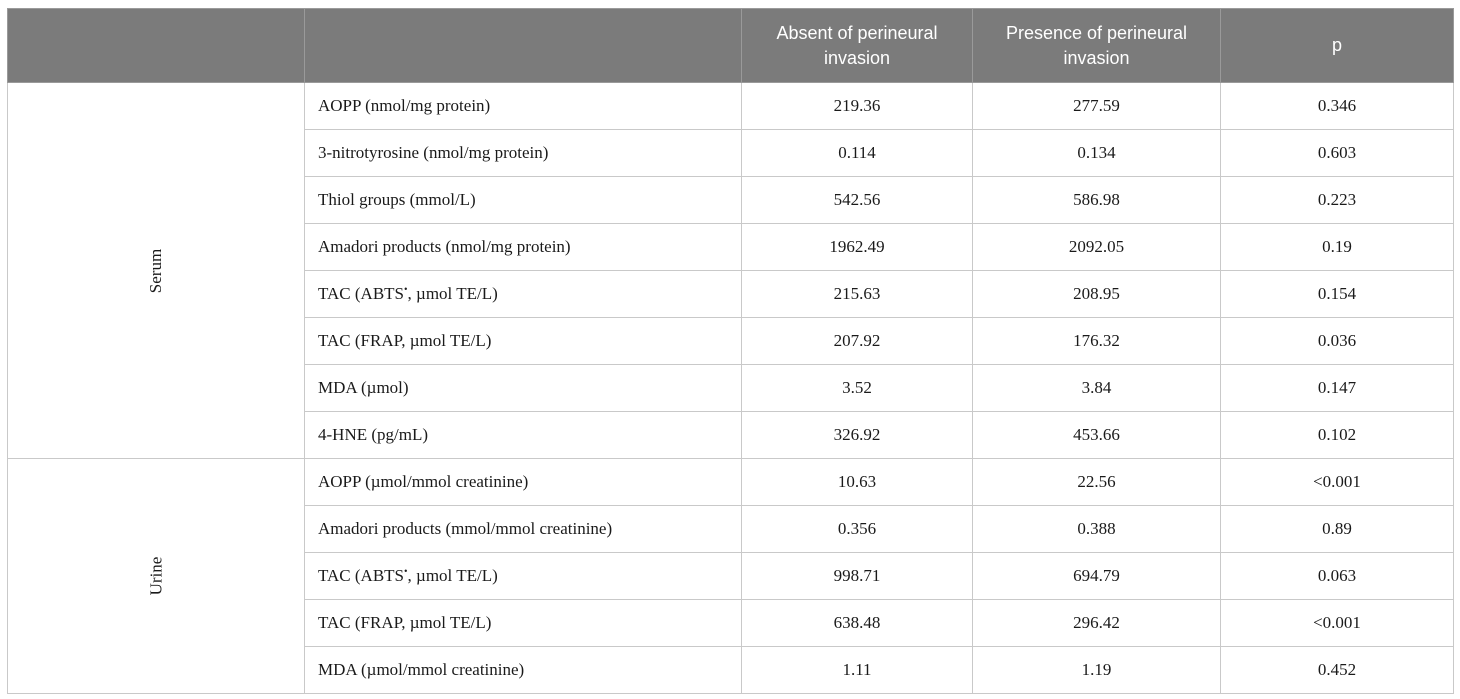  What do you see at coordinates (1337, 341) in the screenshot?
I see `p-value: 0.036` at bounding box center [1337, 341].